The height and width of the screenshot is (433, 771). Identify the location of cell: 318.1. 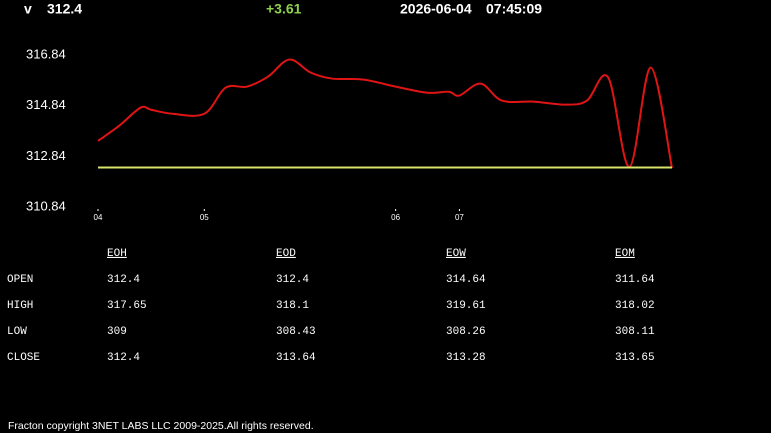
(292, 306).